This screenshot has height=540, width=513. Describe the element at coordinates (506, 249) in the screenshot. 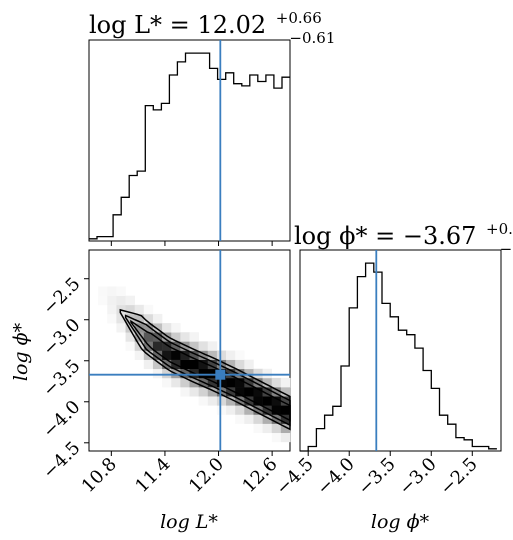

I see `panel-title-logphi-lower-error: −0.35` at that location.